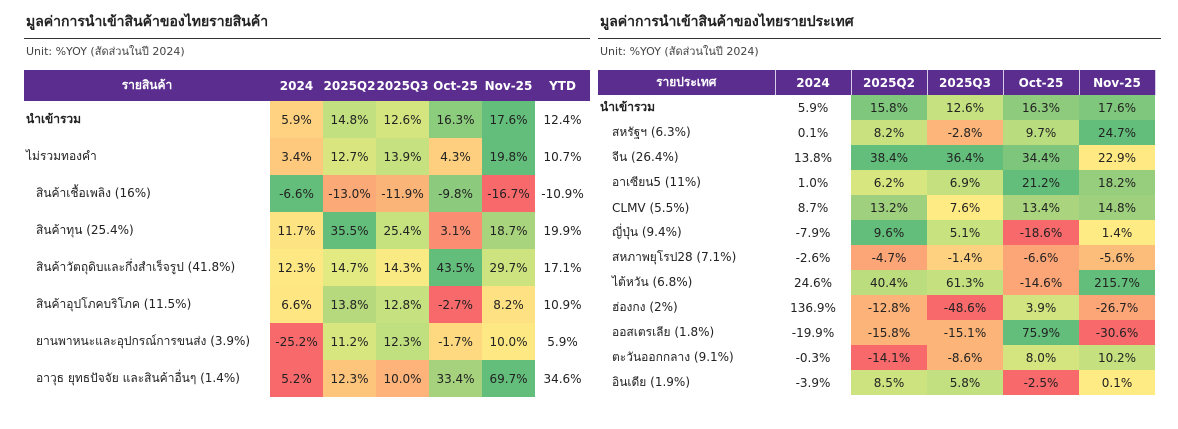  What do you see at coordinates (562, 230) in the screenshot?
I see `ytd-cell: 19.9%` at bounding box center [562, 230].